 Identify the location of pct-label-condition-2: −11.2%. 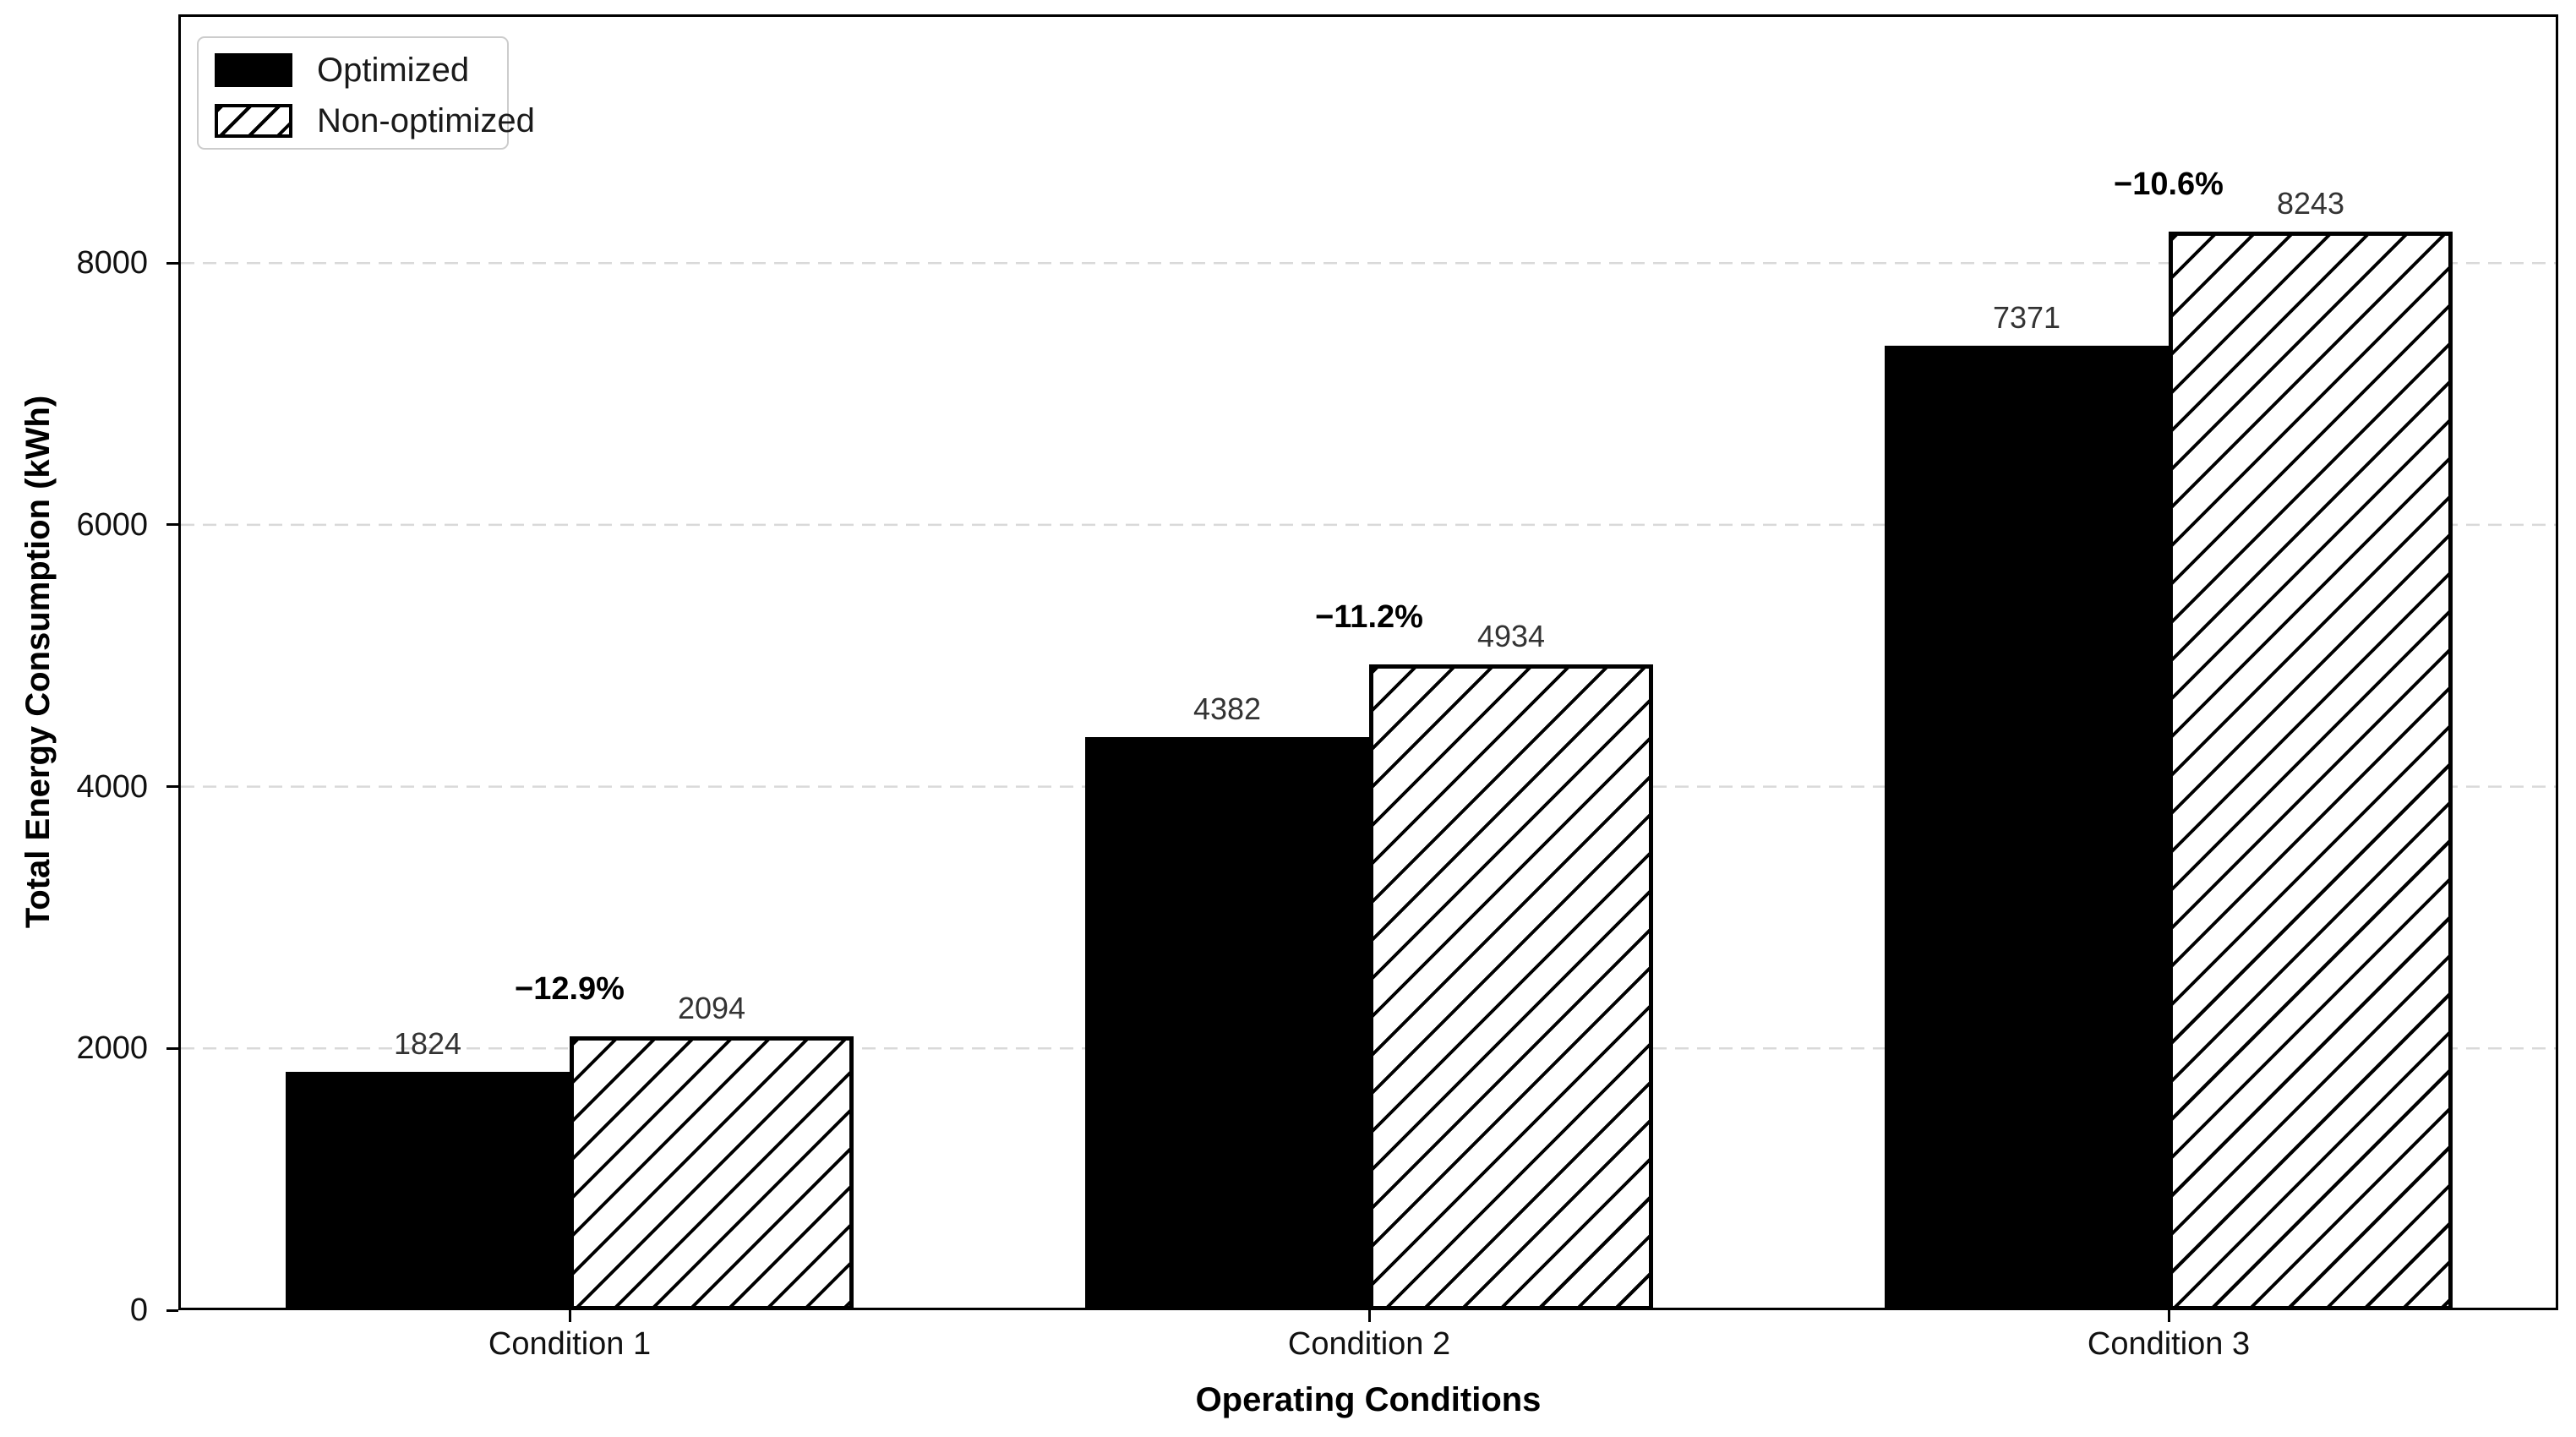
(1369, 617).